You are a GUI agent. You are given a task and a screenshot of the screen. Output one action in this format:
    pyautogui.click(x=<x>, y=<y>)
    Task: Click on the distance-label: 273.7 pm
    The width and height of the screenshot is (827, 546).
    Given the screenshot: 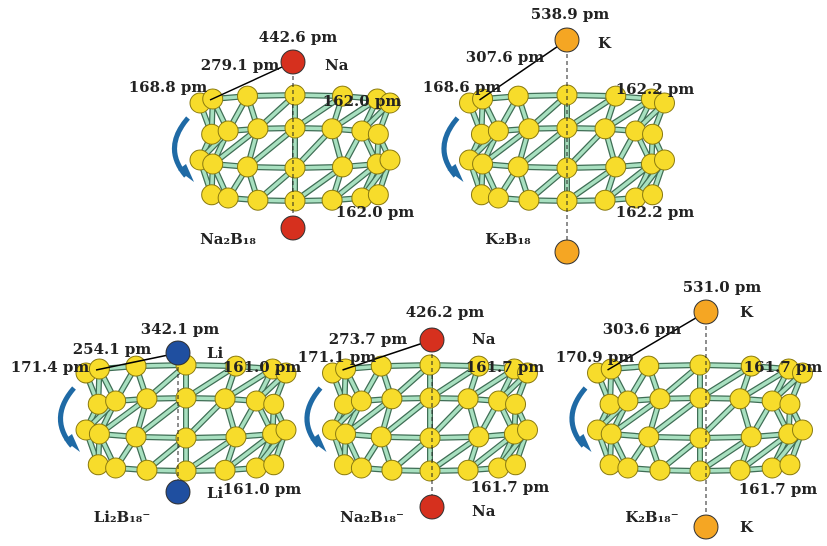 What is the action you would take?
    pyautogui.click(x=368, y=339)
    